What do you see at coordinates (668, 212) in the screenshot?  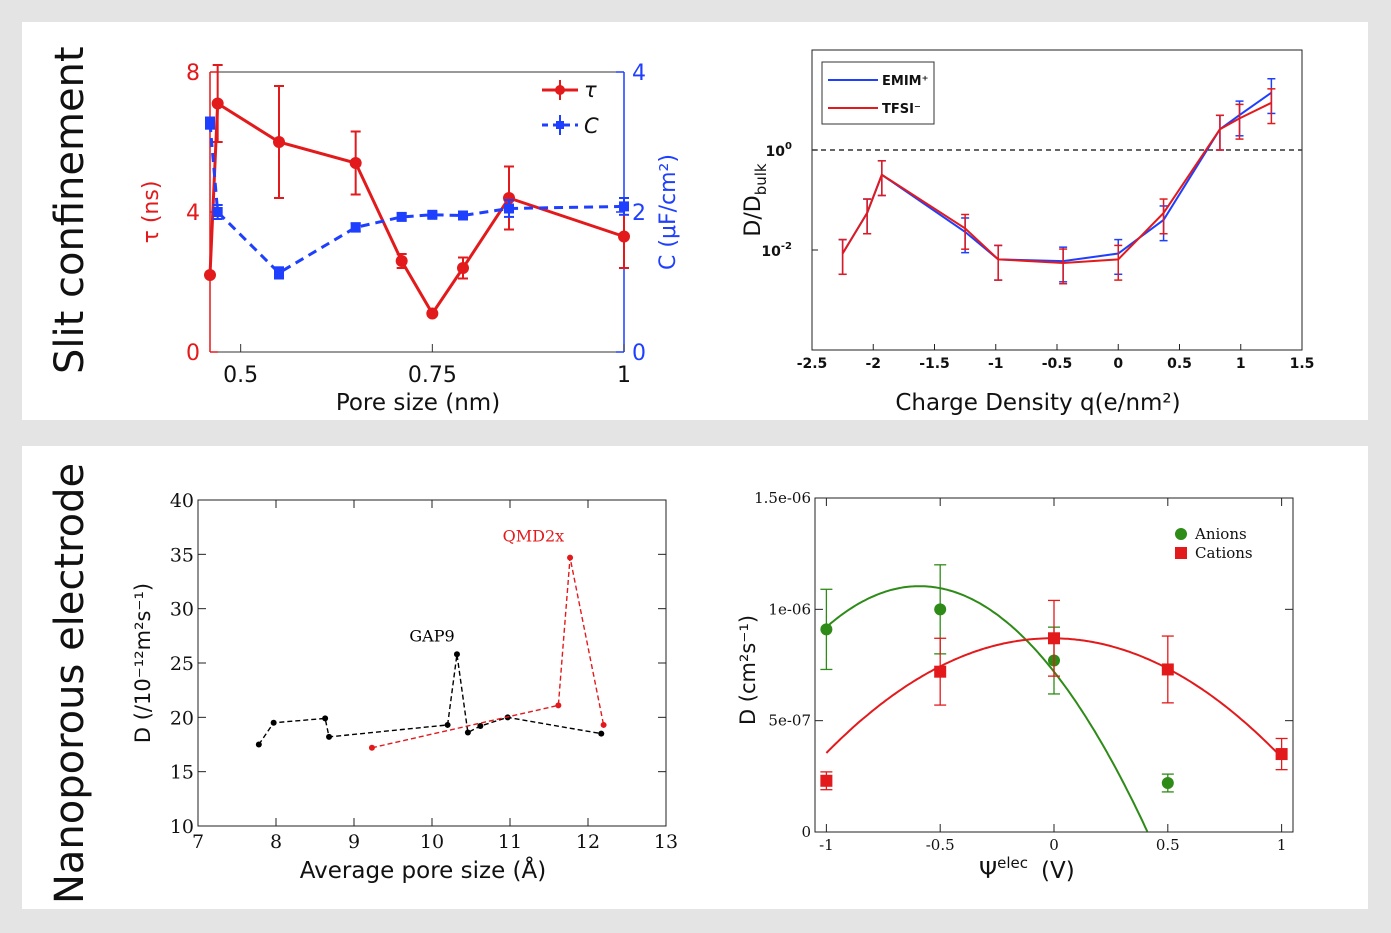 I see `y-axis-label-right: C (μF/cm²)` at bounding box center [668, 212].